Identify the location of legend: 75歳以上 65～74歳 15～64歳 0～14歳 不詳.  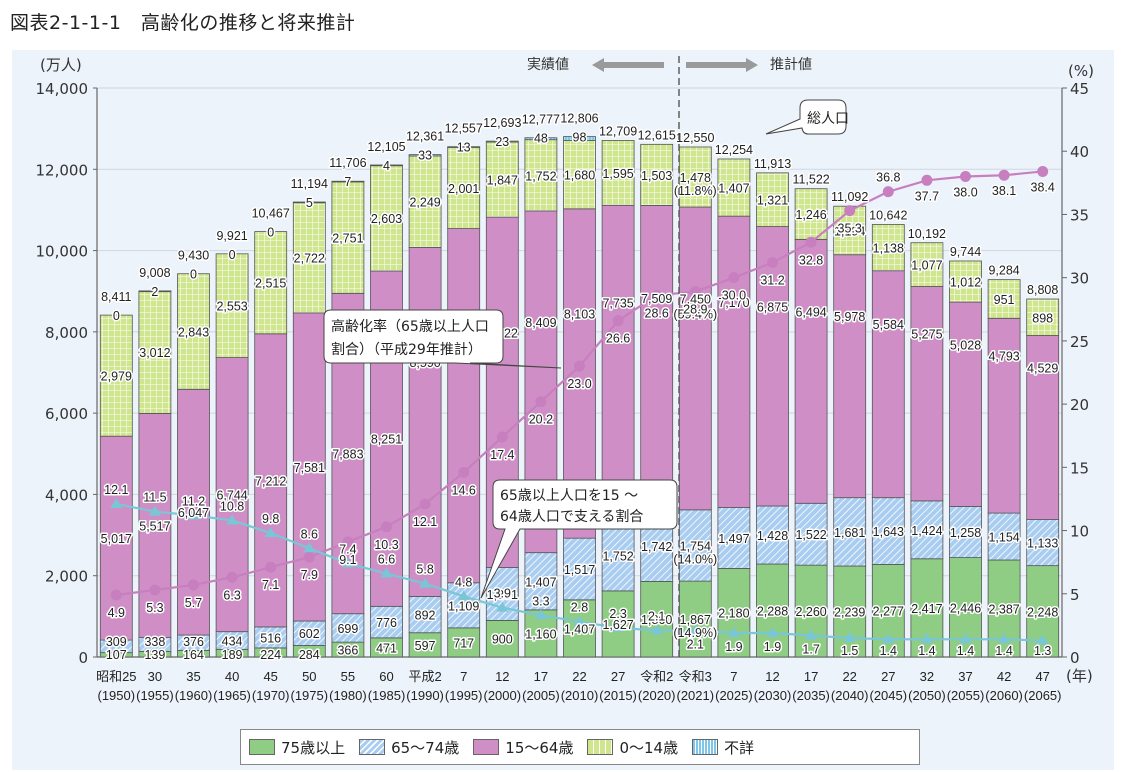
(580, 747).